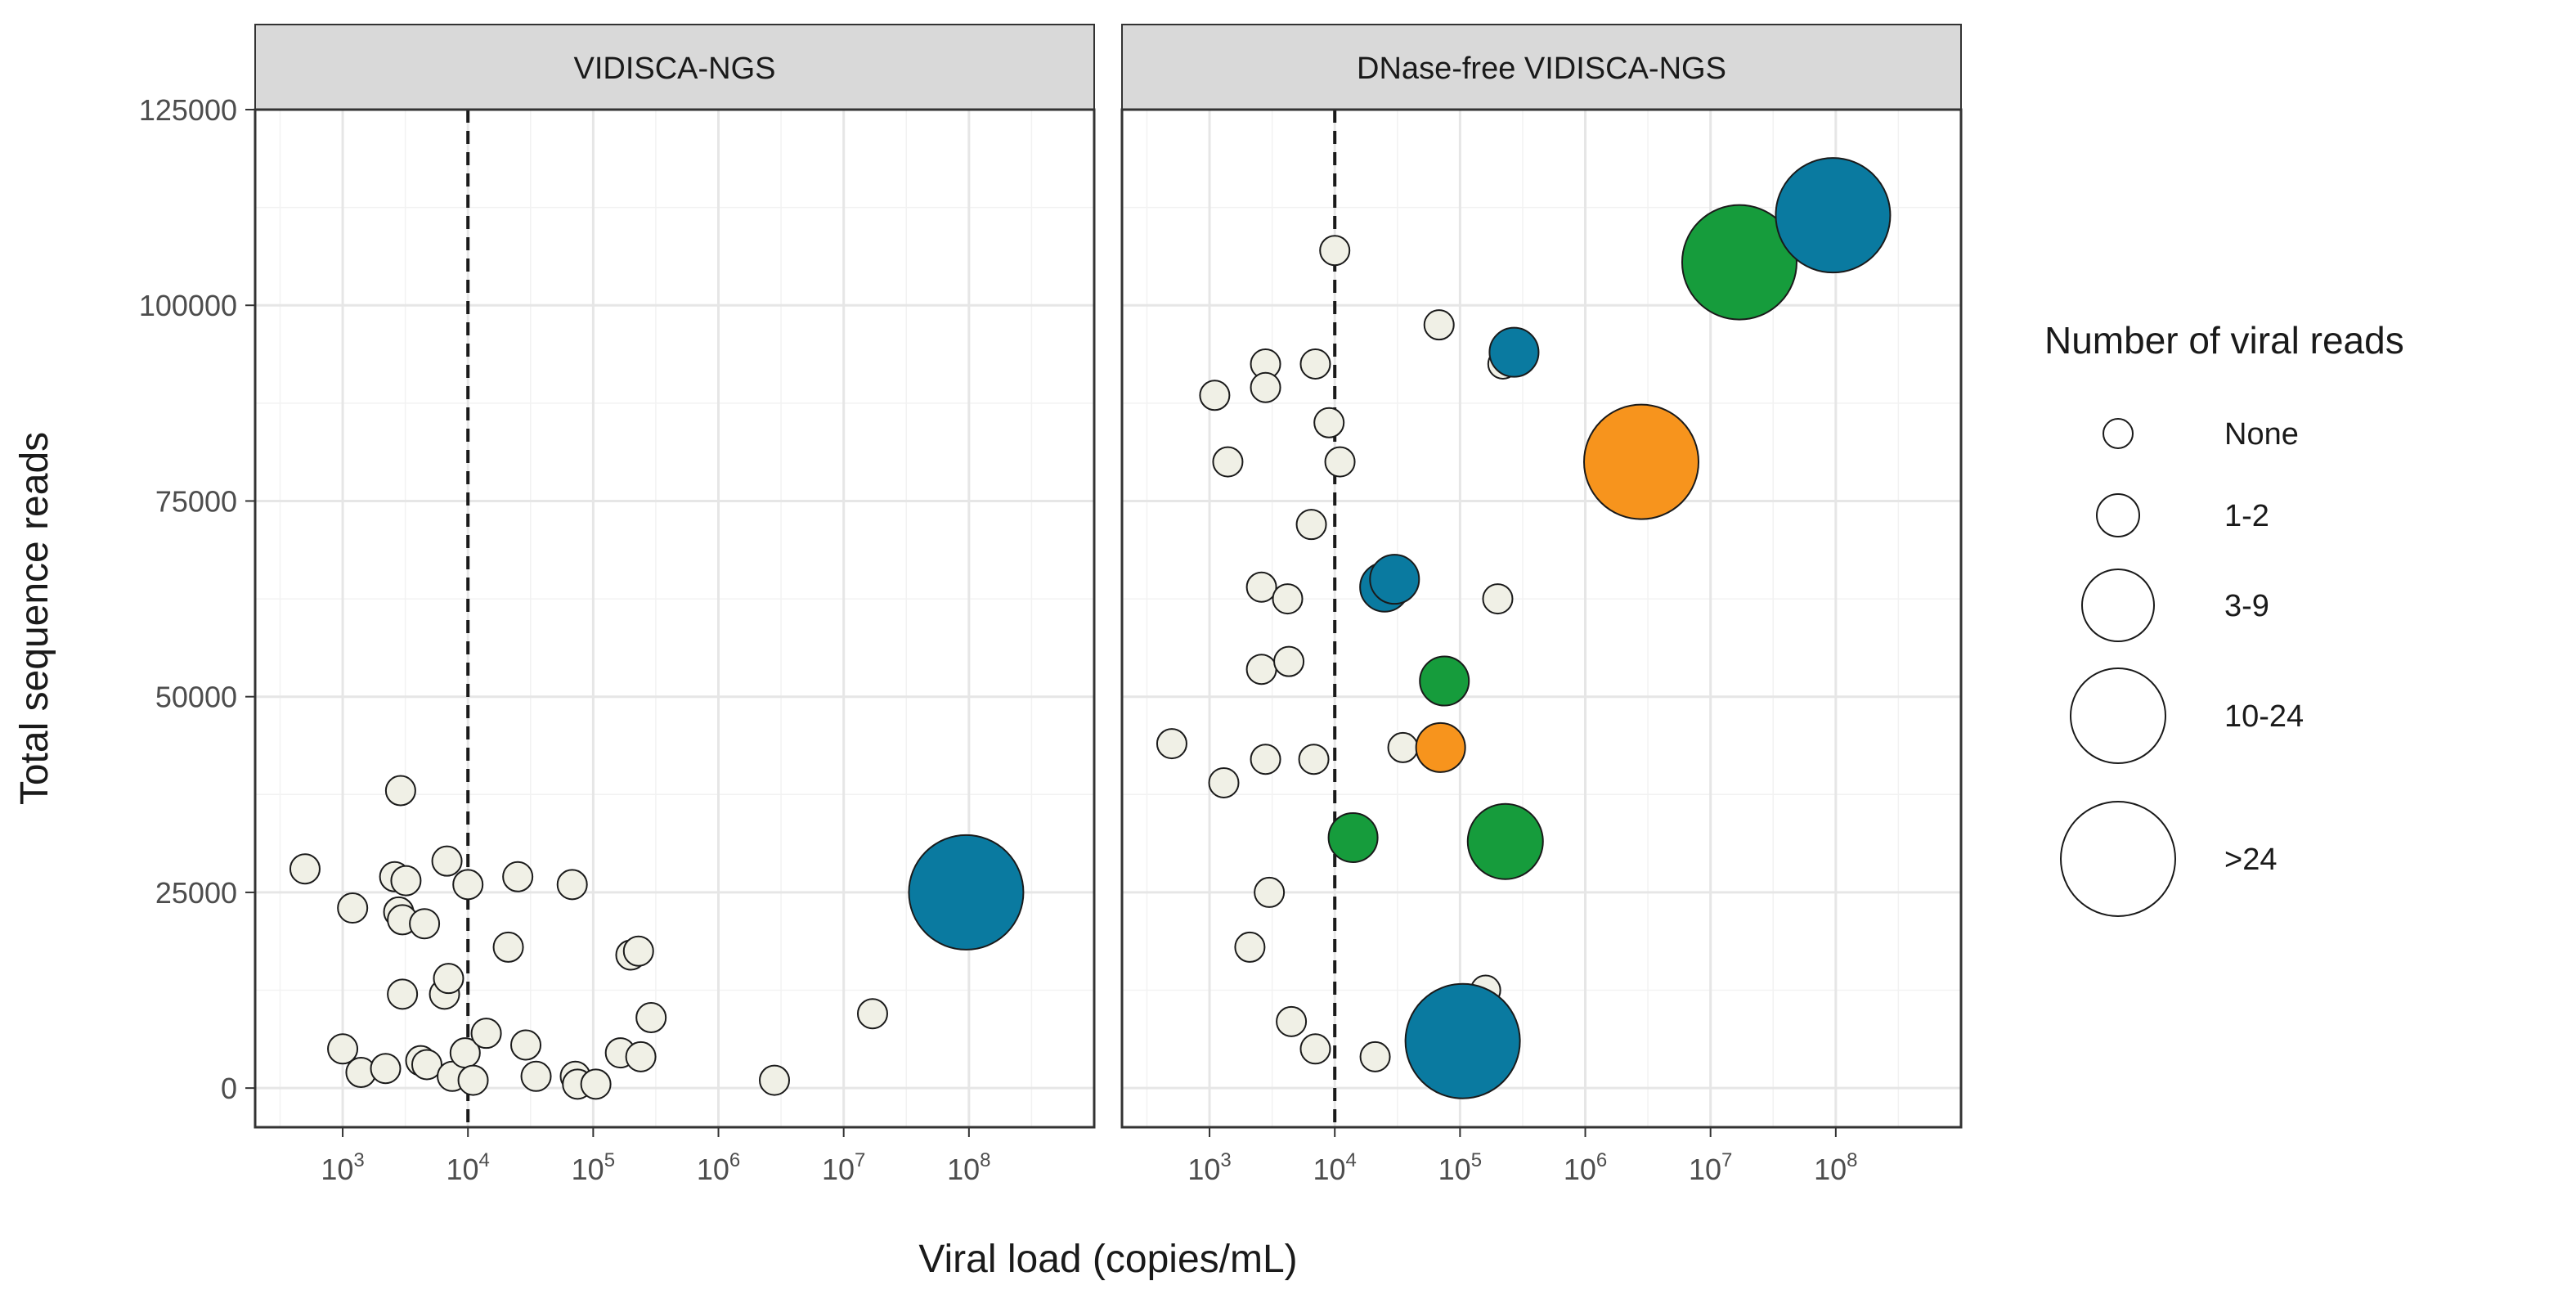  Describe the element at coordinates (1107, 1259) in the screenshot. I see `x-axis-title: Viral load (copies/mL)` at that location.